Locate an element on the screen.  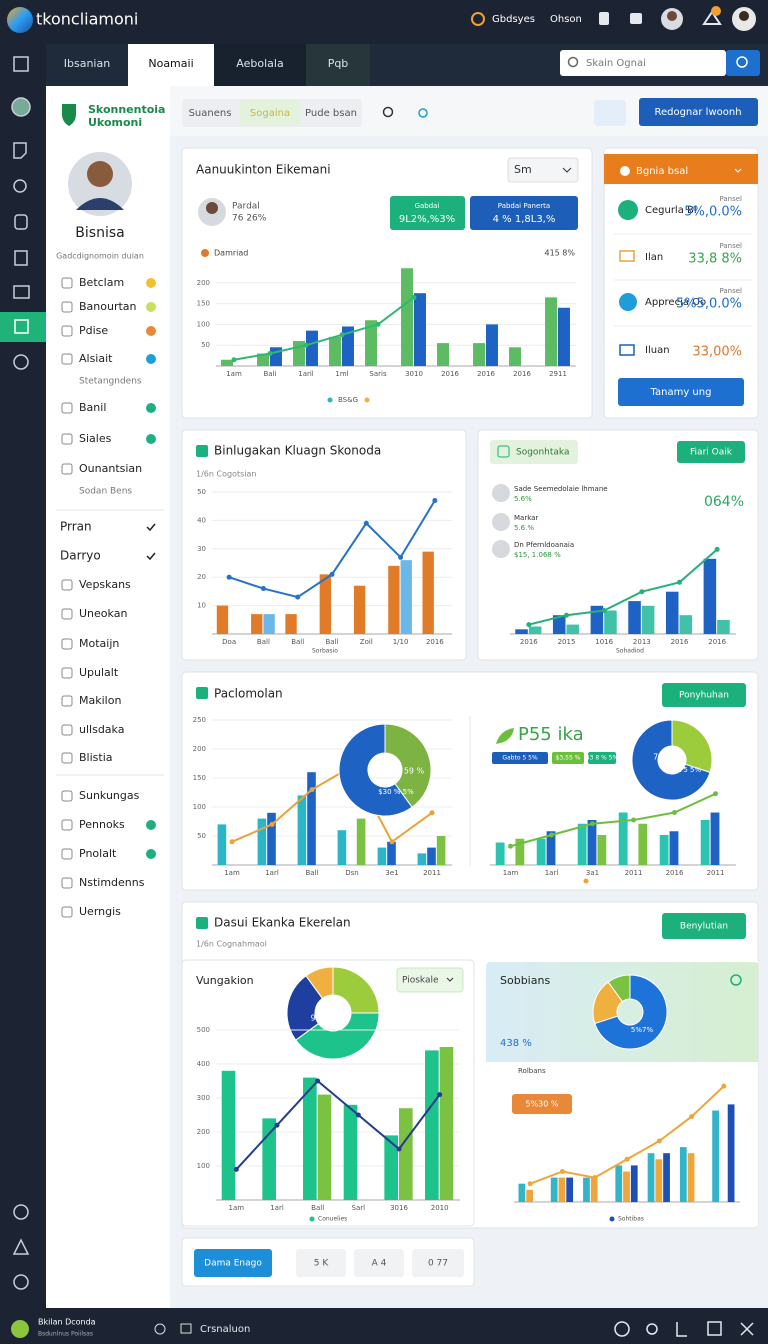
stat-icon is located at coordinates (628, 302).